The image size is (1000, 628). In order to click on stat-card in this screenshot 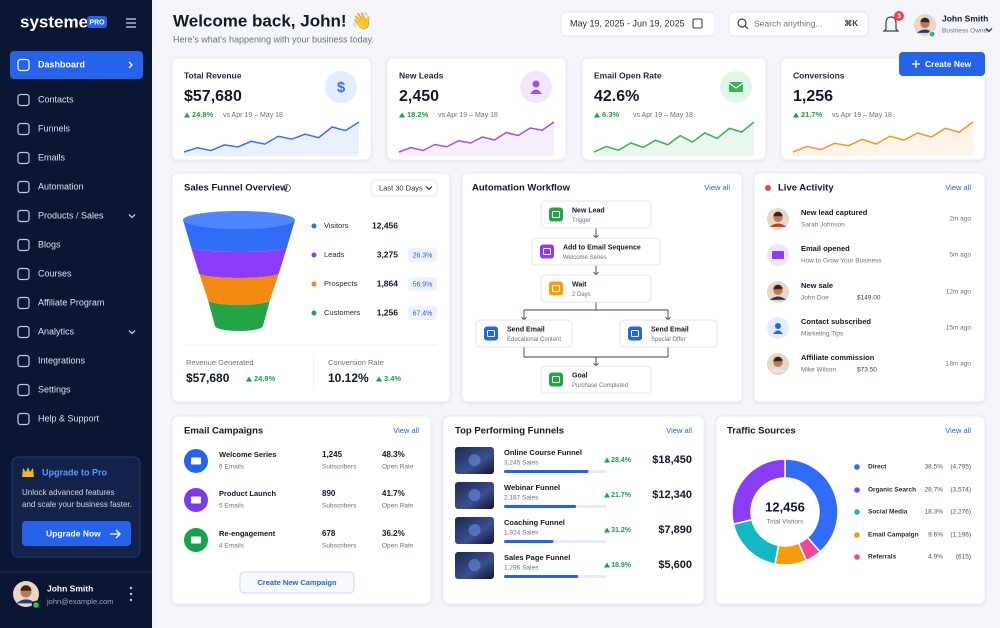, I will do `click(674, 109)`.